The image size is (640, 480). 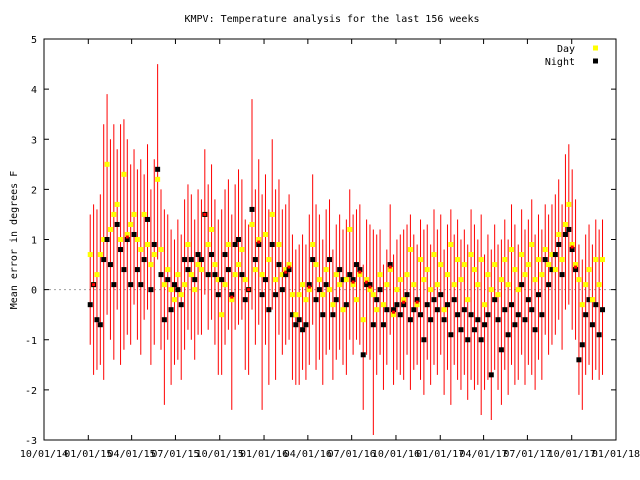 I want to click on y-tick-label-4: 1, so click(x=34, y=241).